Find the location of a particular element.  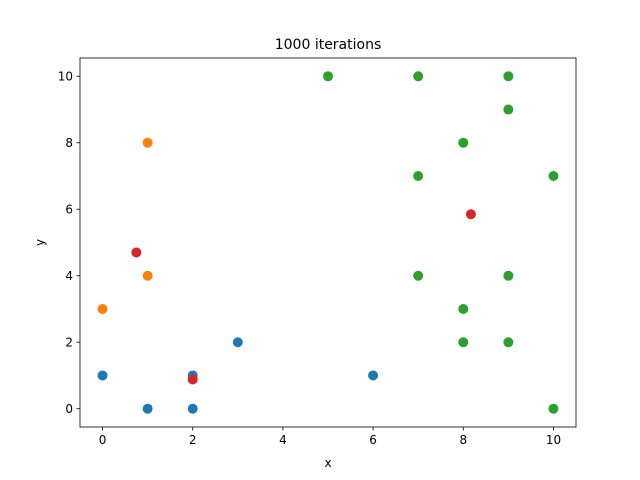

x-tick-label: 2 is located at coordinates (193, 440).